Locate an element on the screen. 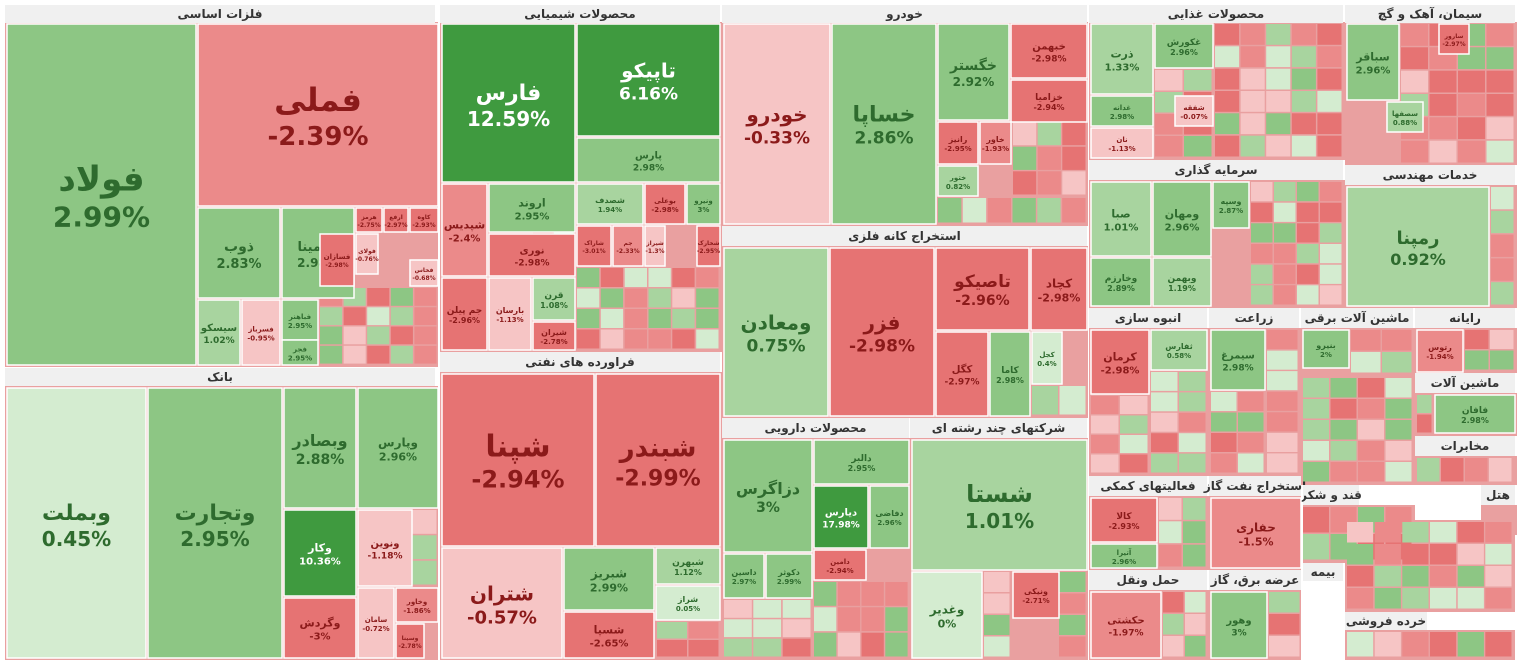 This screenshot has width=1519, height=662. stock-tile: هرمز-2.75% is located at coordinates (369, 220).